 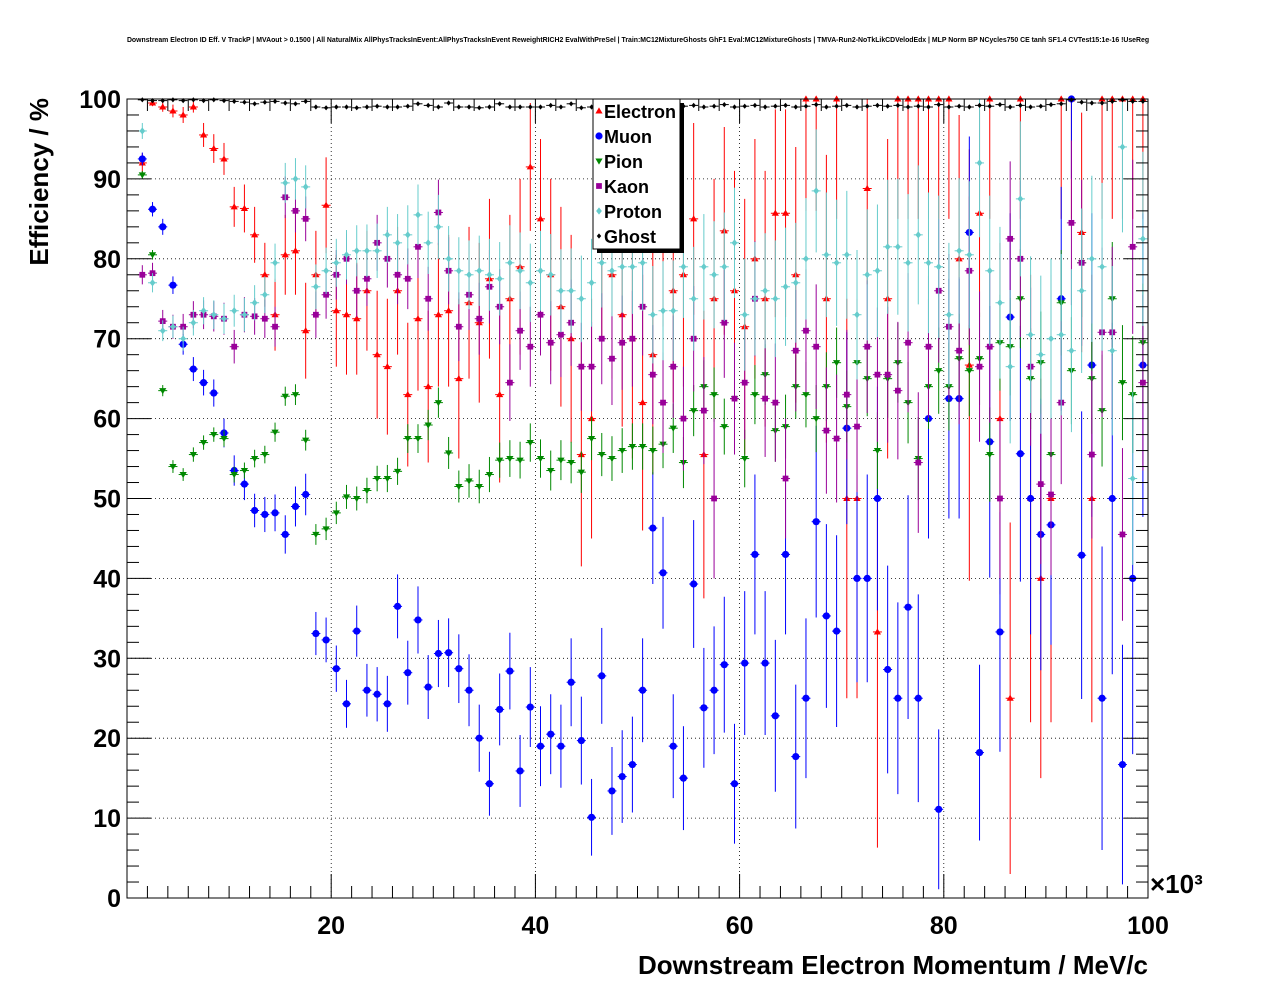 I want to click on legend-proton-marker, so click(x=599, y=211).